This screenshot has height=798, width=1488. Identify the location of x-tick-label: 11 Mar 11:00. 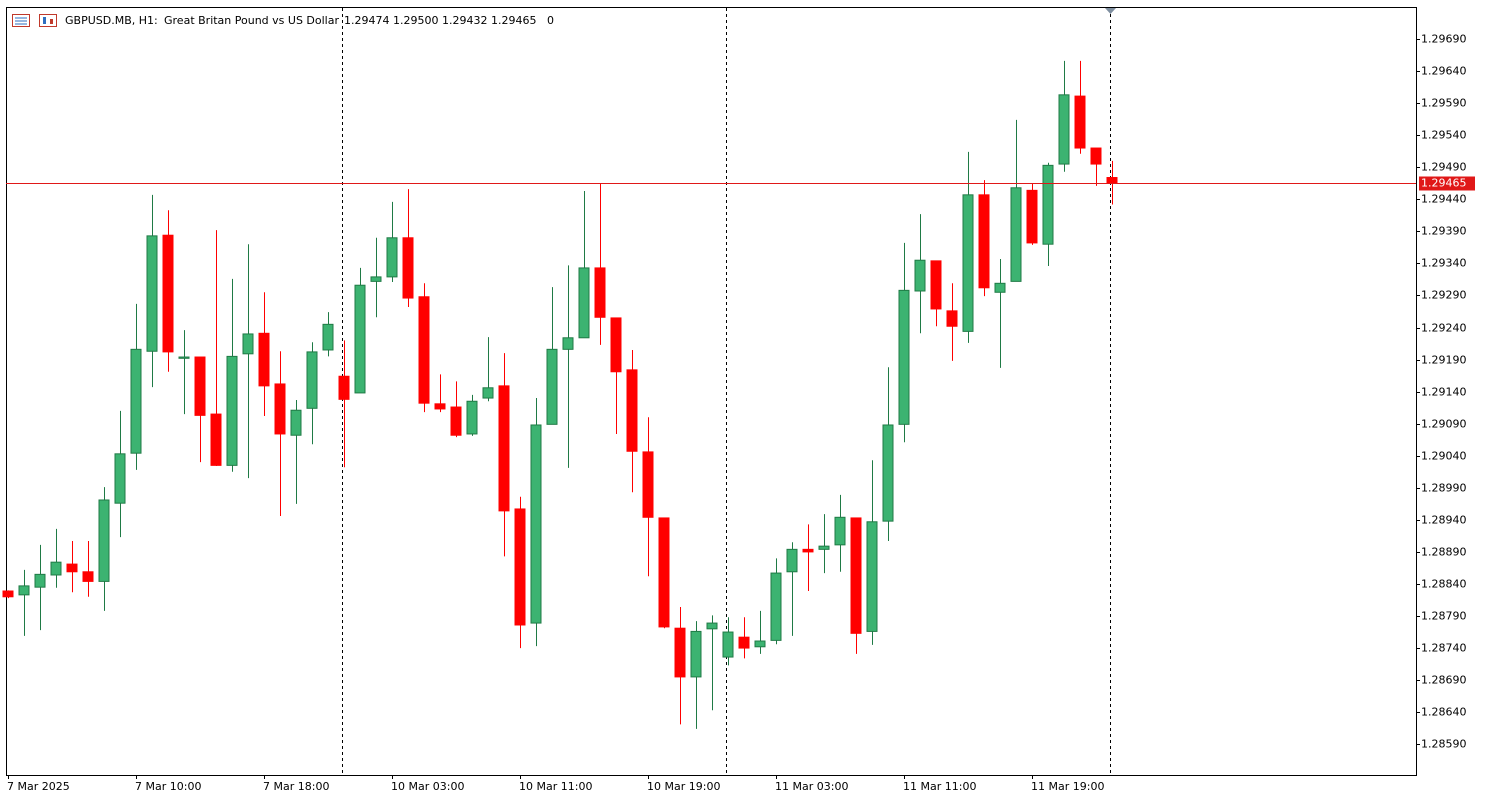
(939, 786).